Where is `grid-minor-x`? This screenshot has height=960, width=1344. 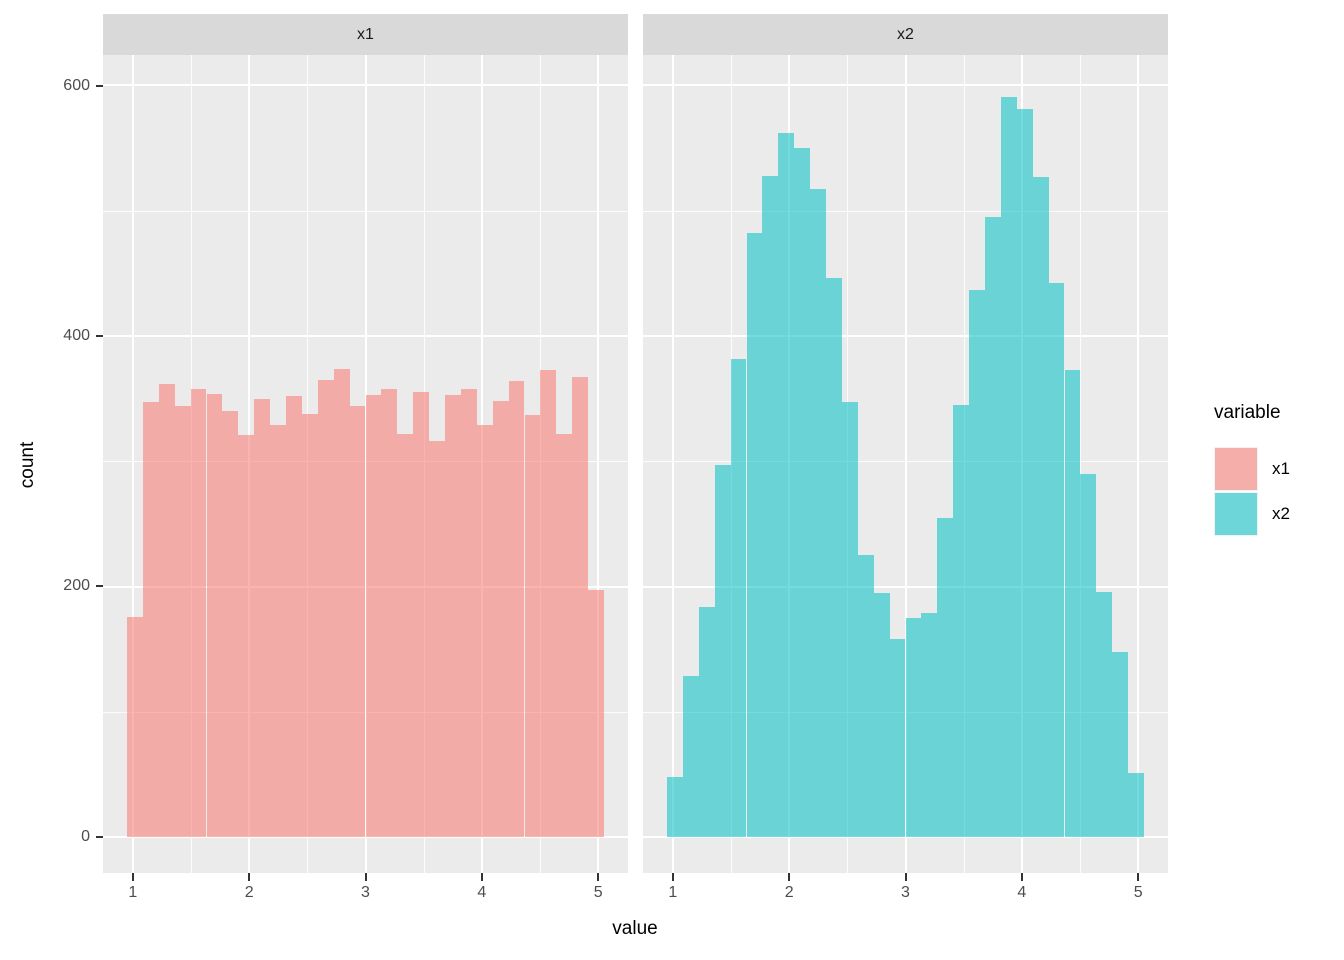
grid-minor-x is located at coordinates (1080, 464).